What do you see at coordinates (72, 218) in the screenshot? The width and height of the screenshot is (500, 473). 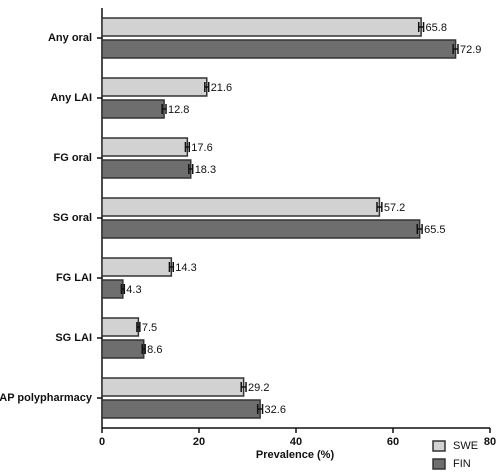 I see `y-tick-label: SG oral` at bounding box center [72, 218].